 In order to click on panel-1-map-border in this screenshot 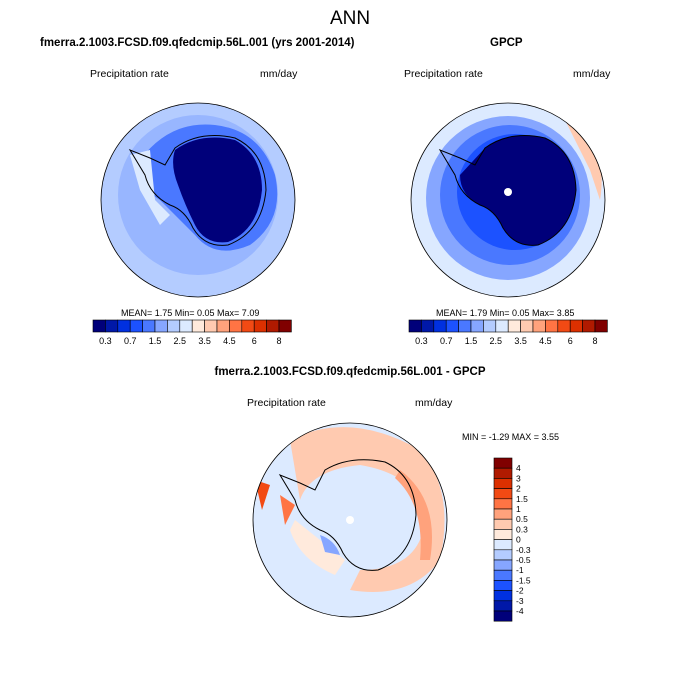, I will do `click(198, 200)`.